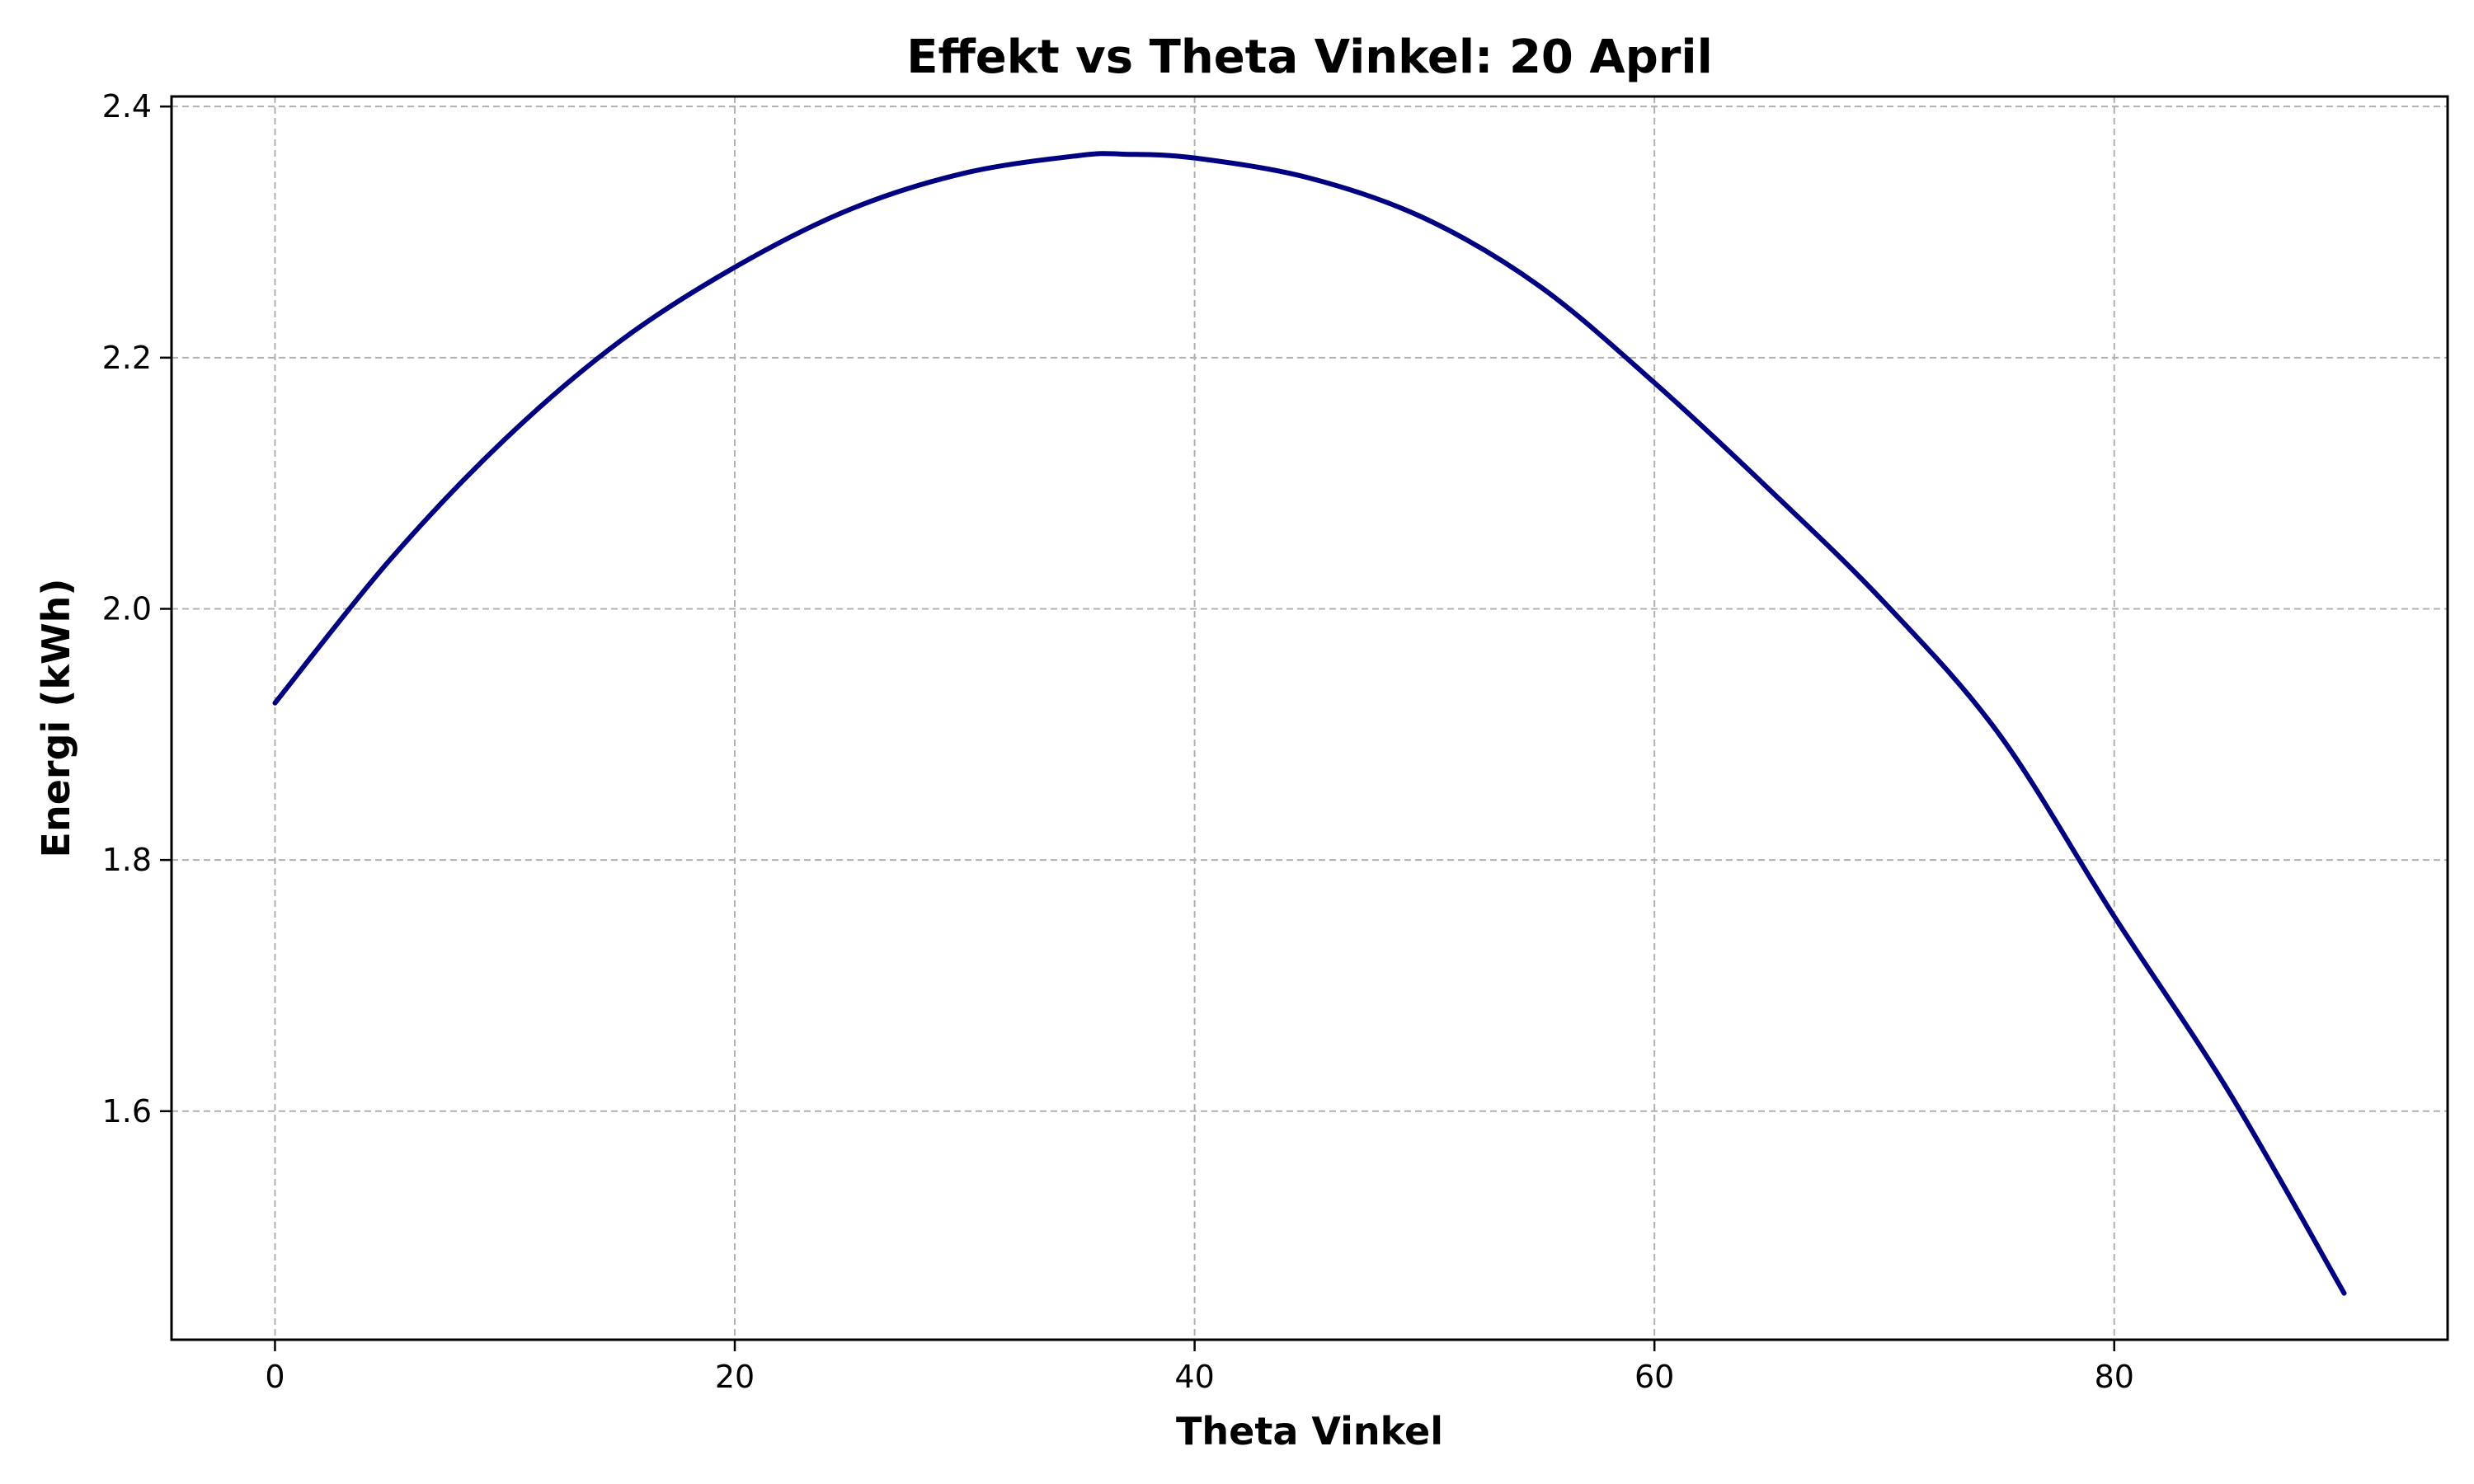 The image size is (2474, 1484). Describe the element at coordinates (1194, 1377) in the screenshot. I see `x-tick-label: 40` at that location.